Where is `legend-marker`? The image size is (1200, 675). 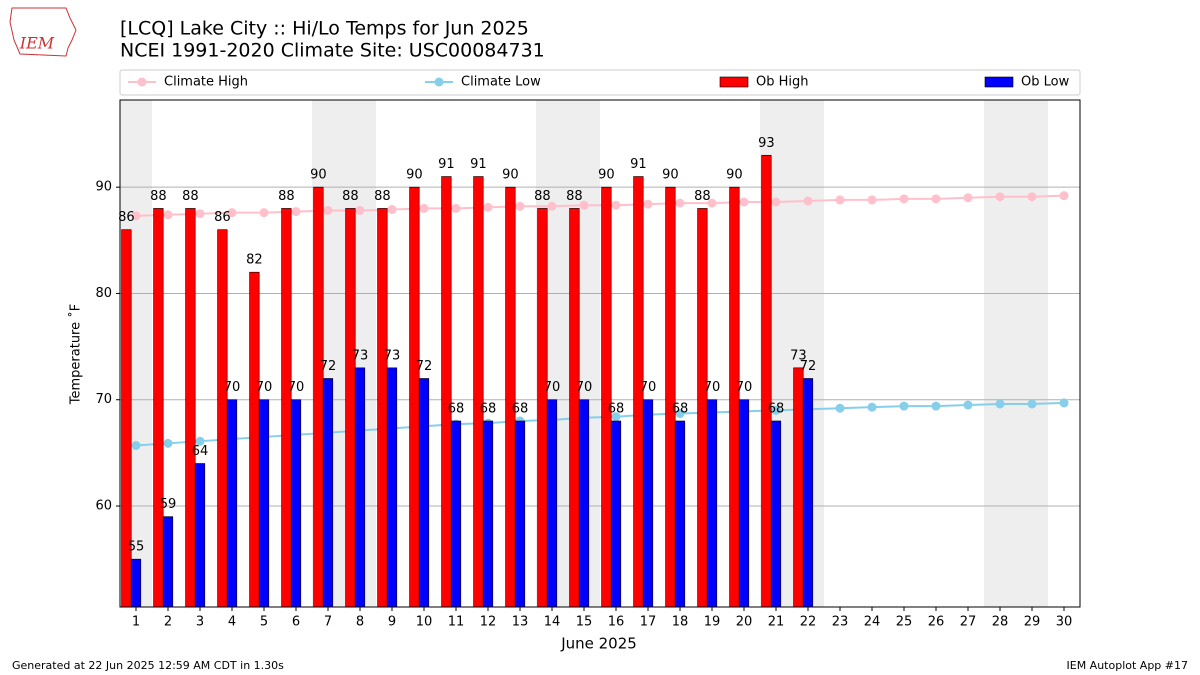 legend-marker is located at coordinates (142, 82).